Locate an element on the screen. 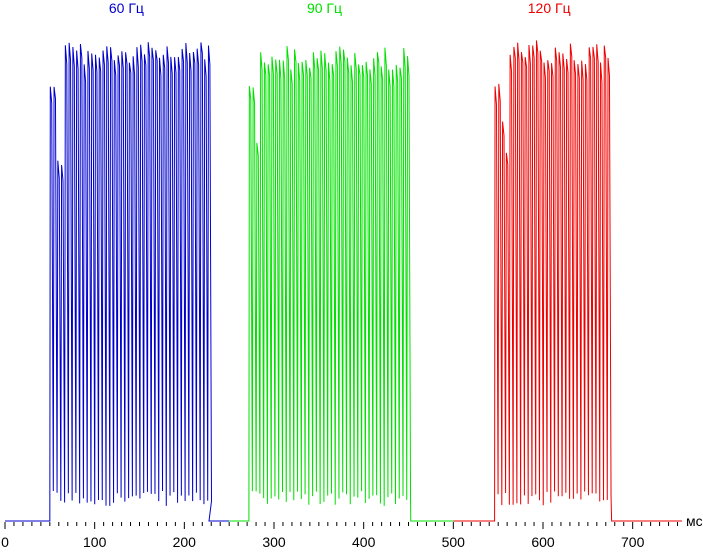 The height and width of the screenshot is (554, 703). x-tick-label: 300 is located at coordinates (274, 541).